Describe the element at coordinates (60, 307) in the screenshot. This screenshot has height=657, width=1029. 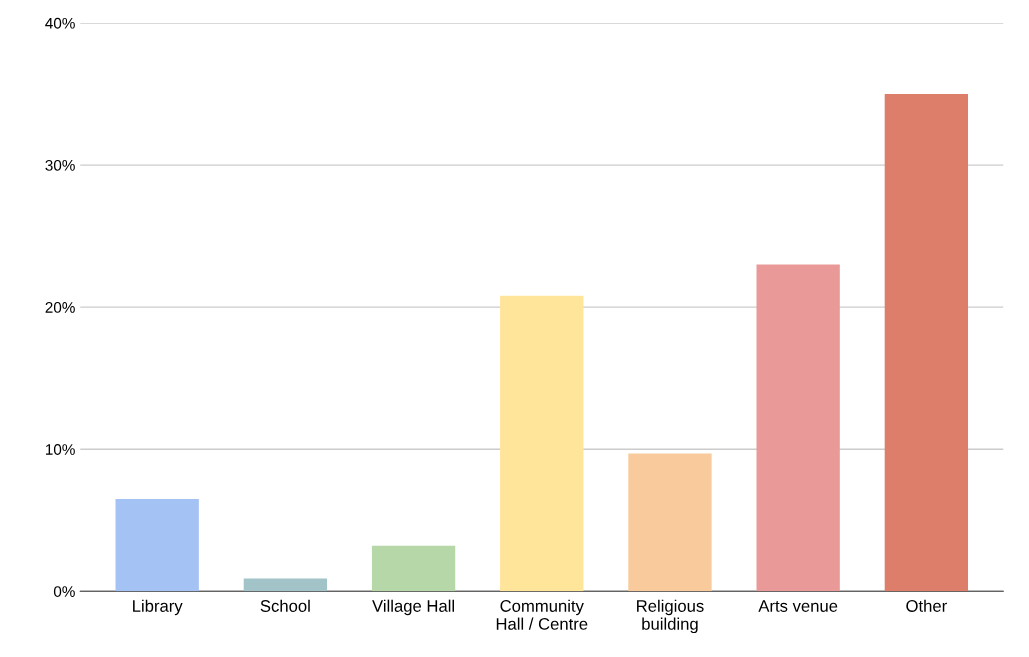
I see `y-tick-label: 20%` at that location.